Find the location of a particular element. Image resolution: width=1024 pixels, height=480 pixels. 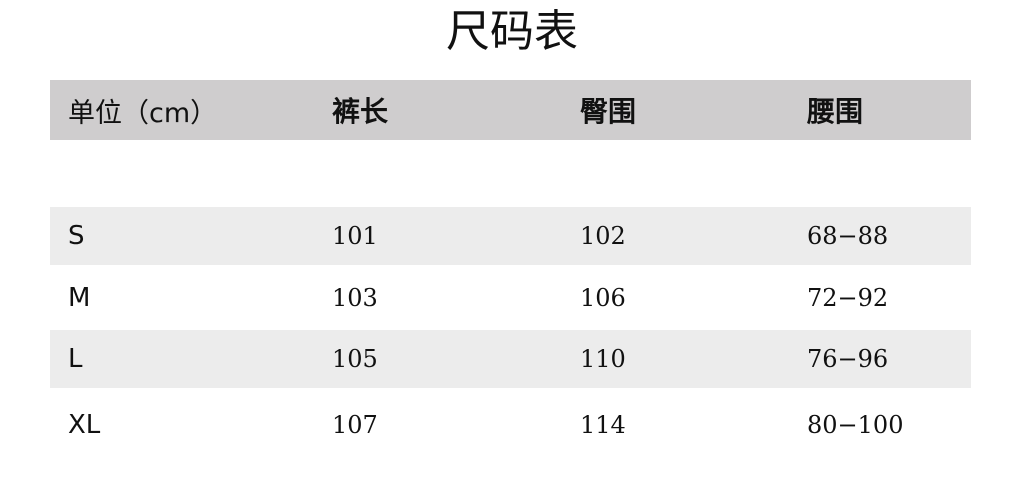

header-unit: 单位（cm） is located at coordinates (143, 113).